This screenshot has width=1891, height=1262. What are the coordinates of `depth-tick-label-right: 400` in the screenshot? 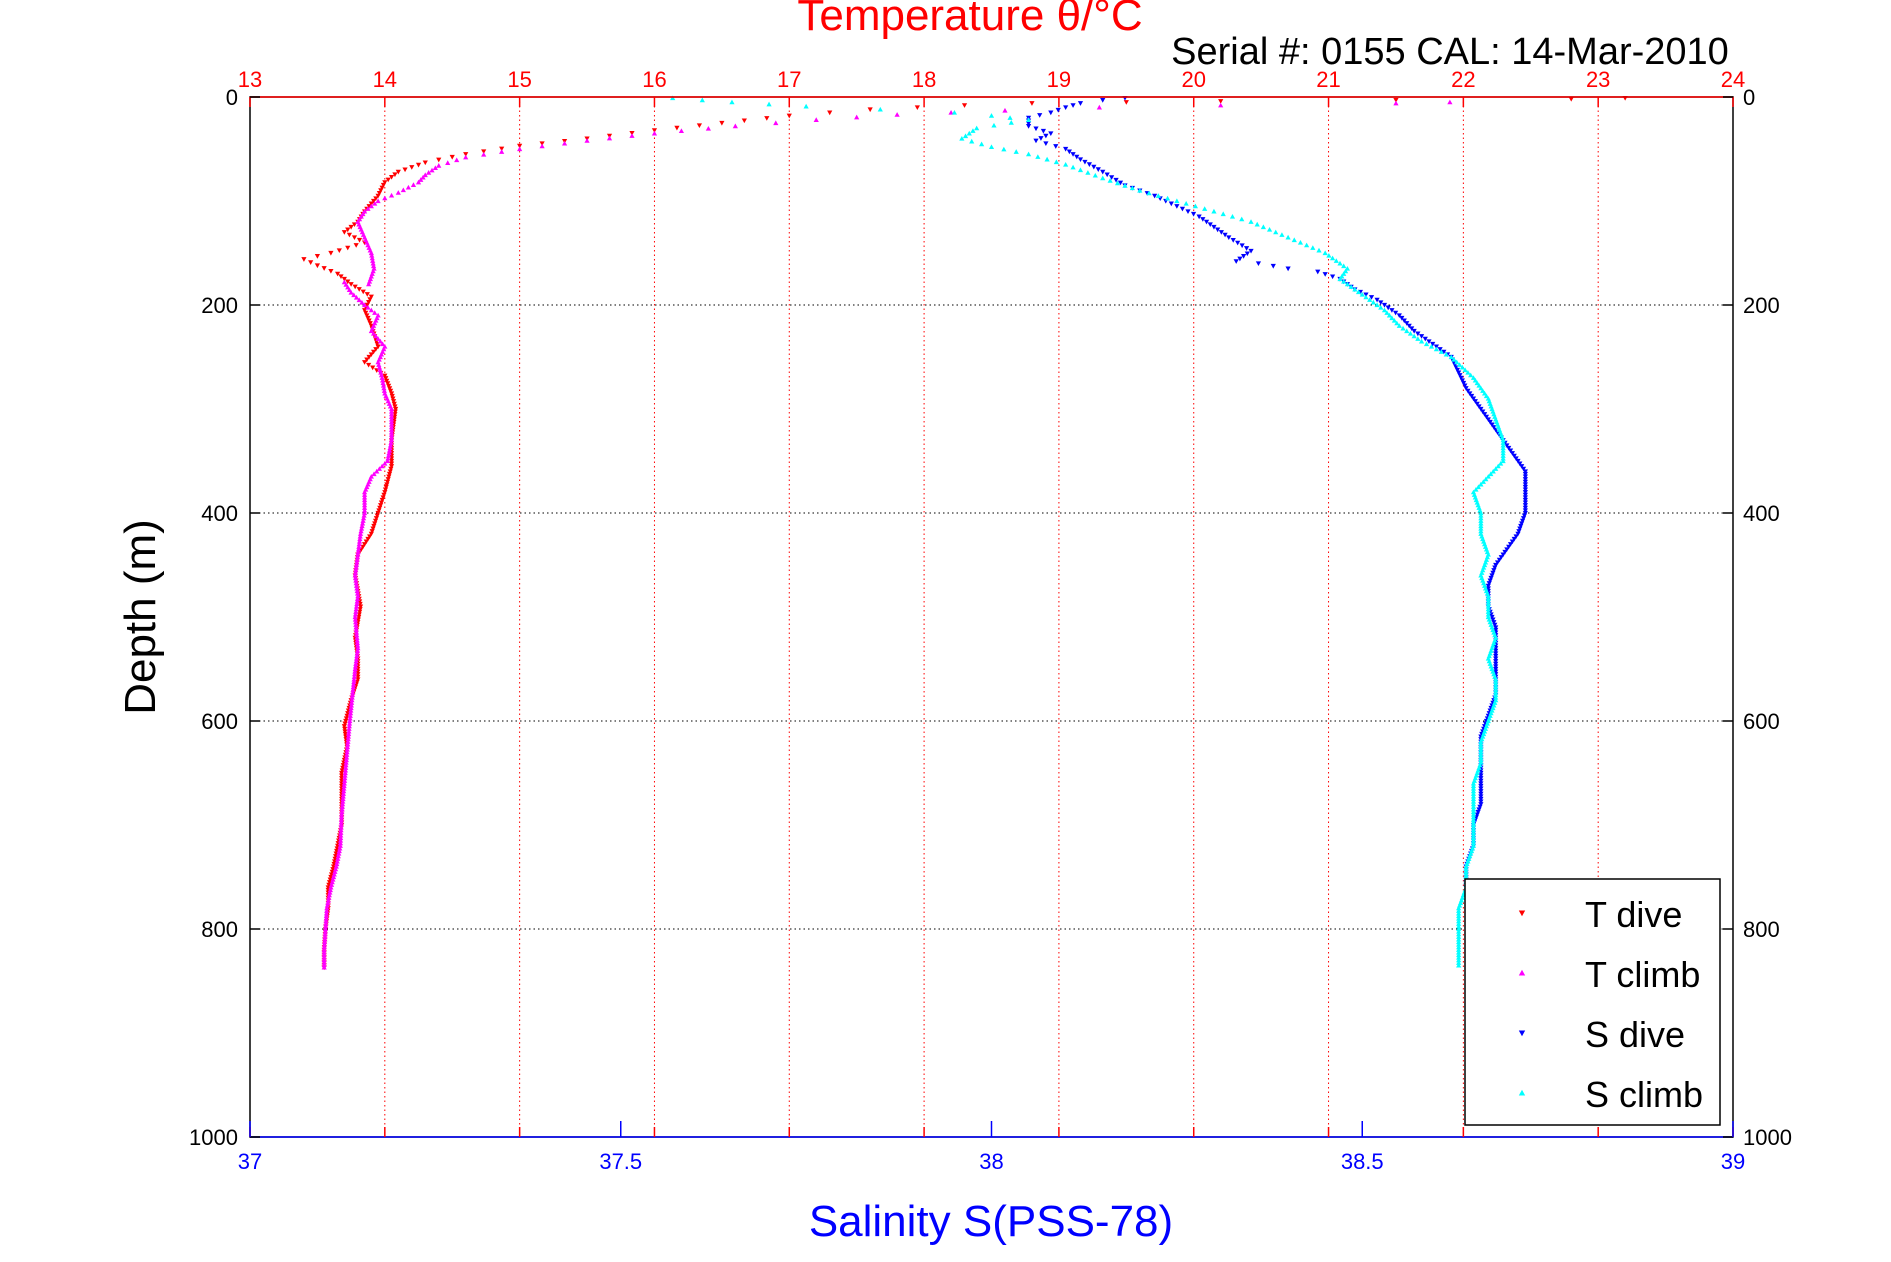 It's located at (1761, 513).